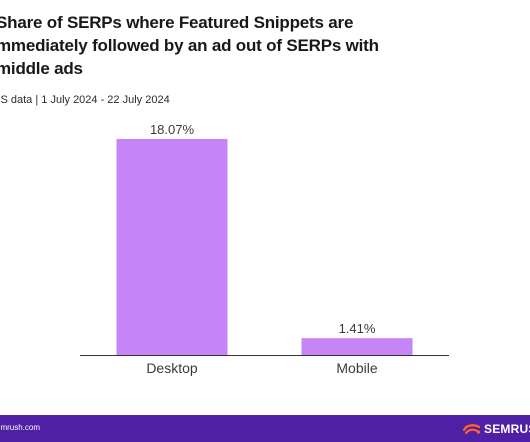 The image size is (530, 442). What do you see at coordinates (41, 68) in the screenshot?
I see `chart-title-line-3: middle ads` at bounding box center [41, 68].